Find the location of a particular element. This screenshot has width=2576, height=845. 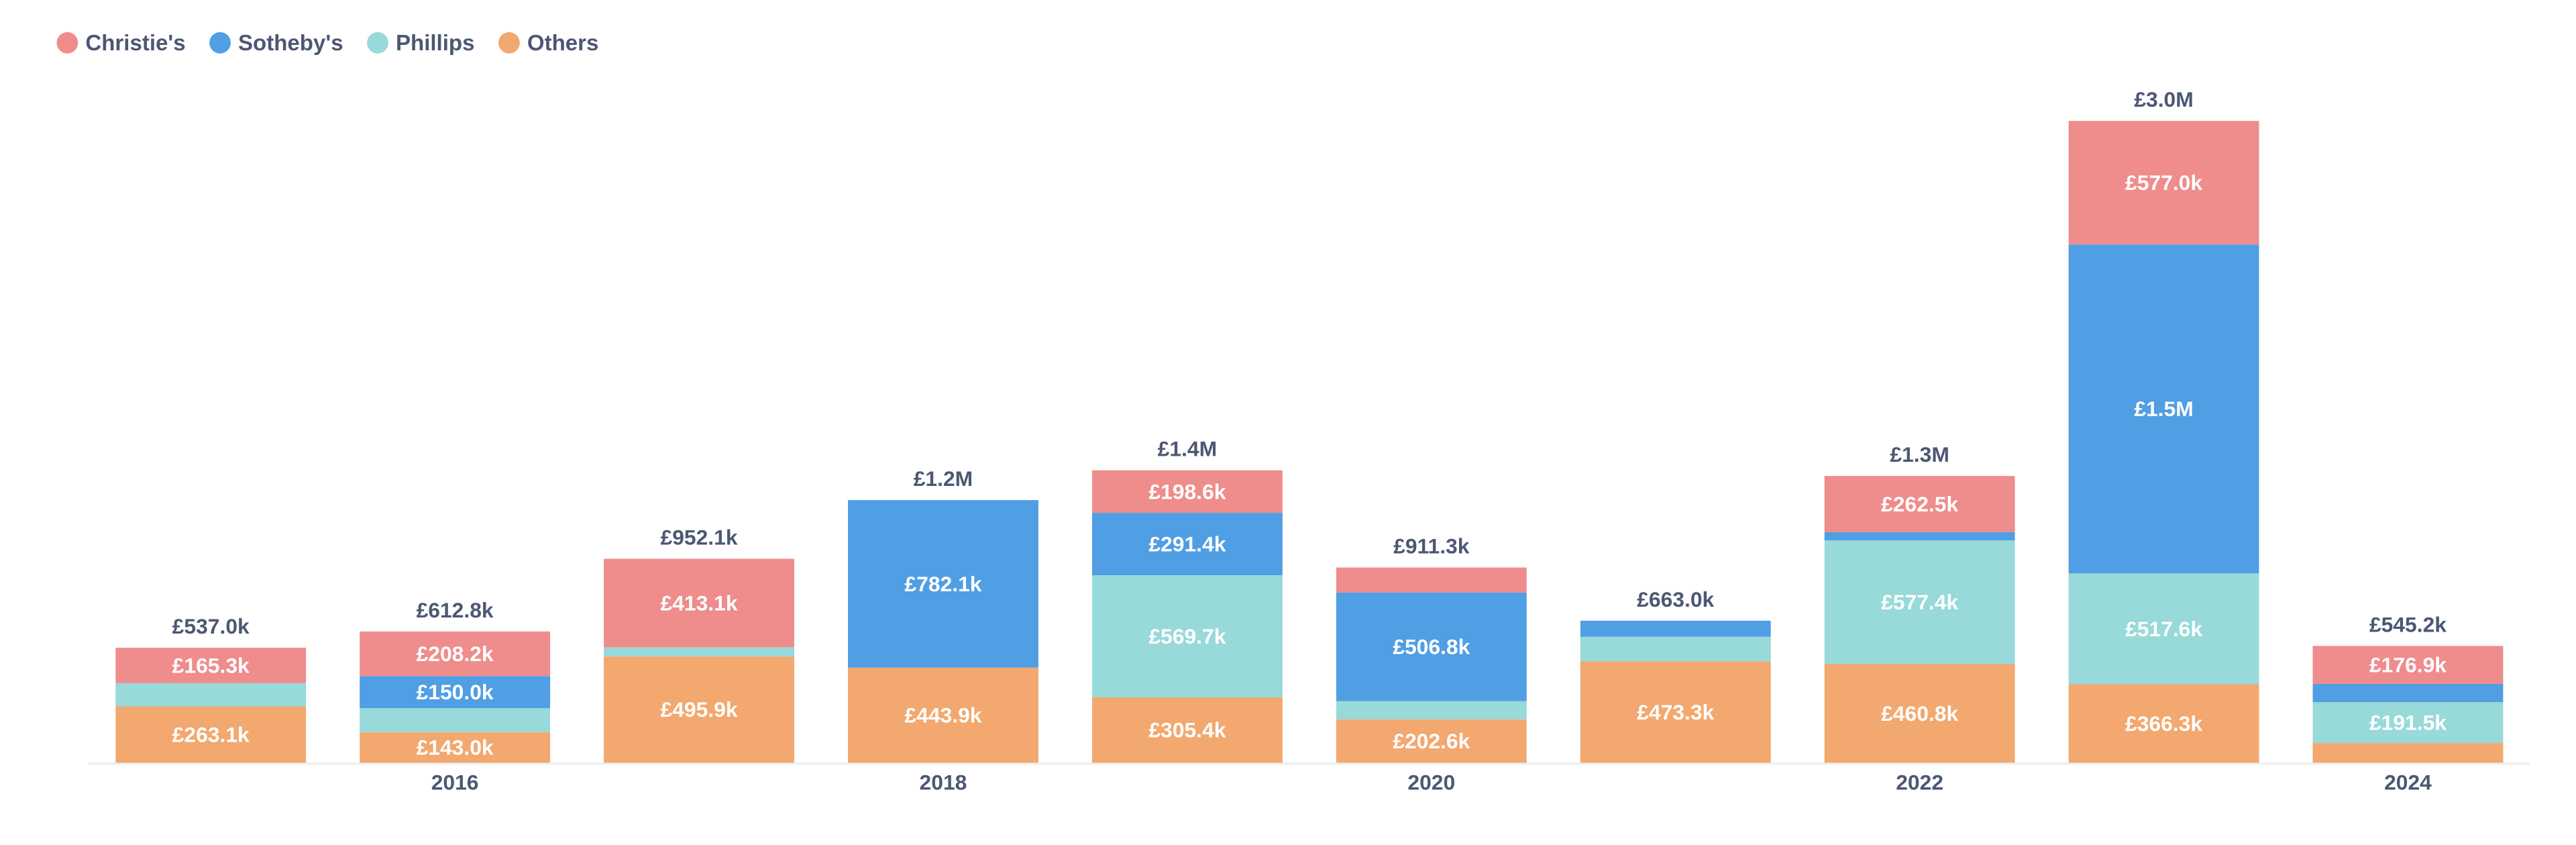

segment-label: £366.3k is located at coordinates (2163, 724).